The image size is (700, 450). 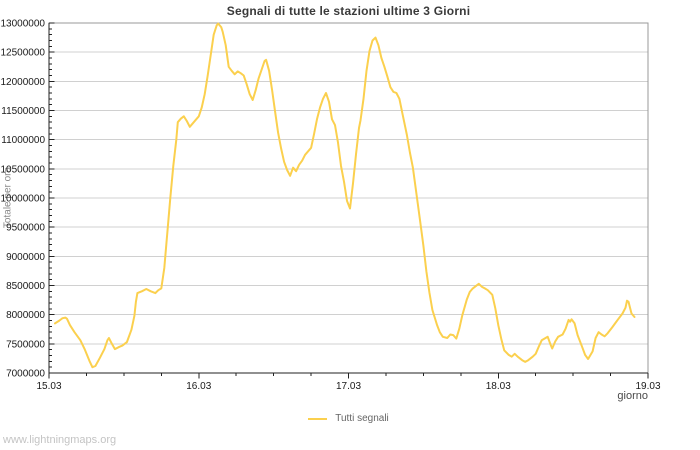 What do you see at coordinates (60, 440) in the screenshot?
I see `watermark: www.lightningmaps.org` at bounding box center [60, 440].